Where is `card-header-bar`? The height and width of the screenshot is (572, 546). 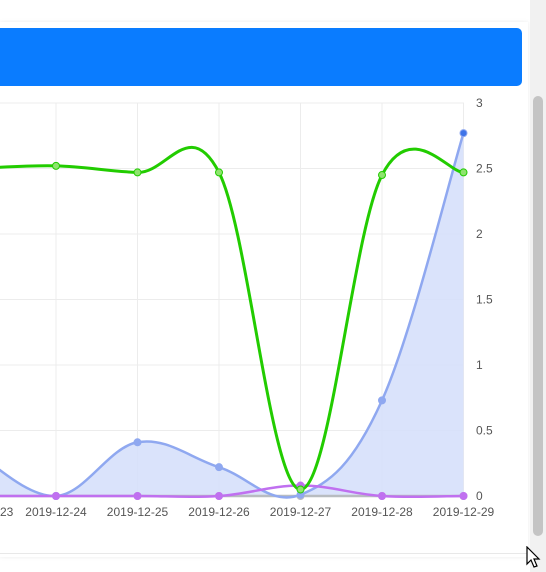
card-header-bar is located at coordinates (261, 57).